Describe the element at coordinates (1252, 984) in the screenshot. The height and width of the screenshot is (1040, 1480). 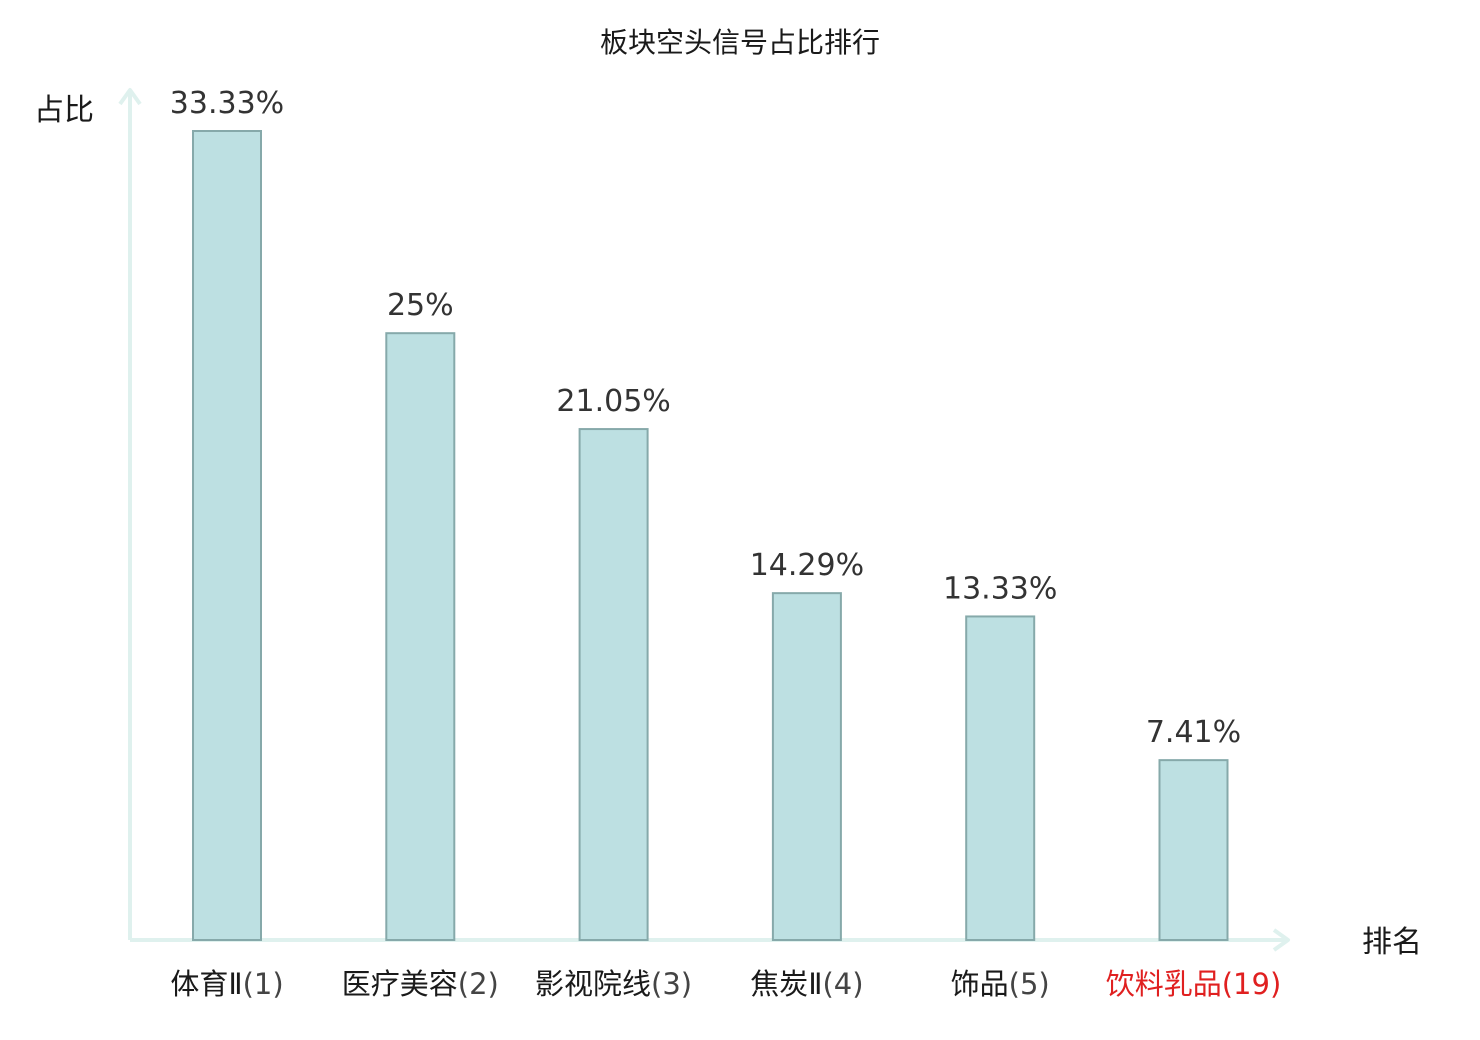
I see `category-rank: (19)` at that location.